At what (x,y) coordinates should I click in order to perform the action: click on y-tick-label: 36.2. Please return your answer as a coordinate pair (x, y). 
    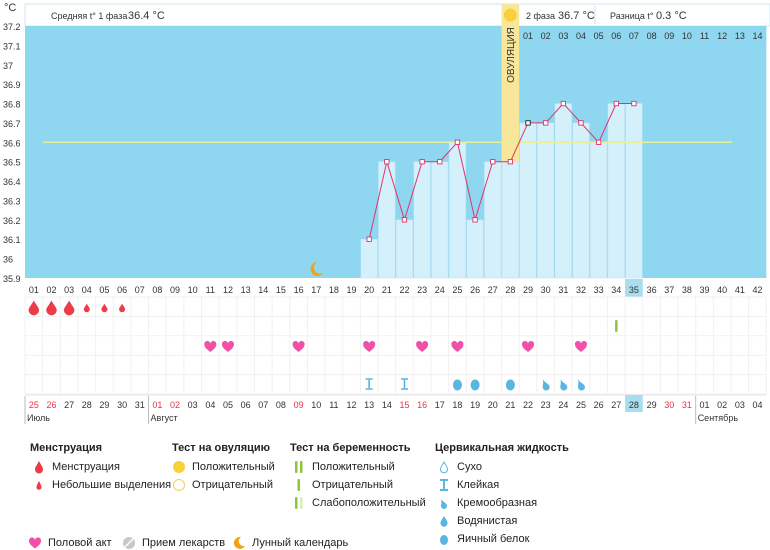
    Looking at the image, I should click on (12, 221).